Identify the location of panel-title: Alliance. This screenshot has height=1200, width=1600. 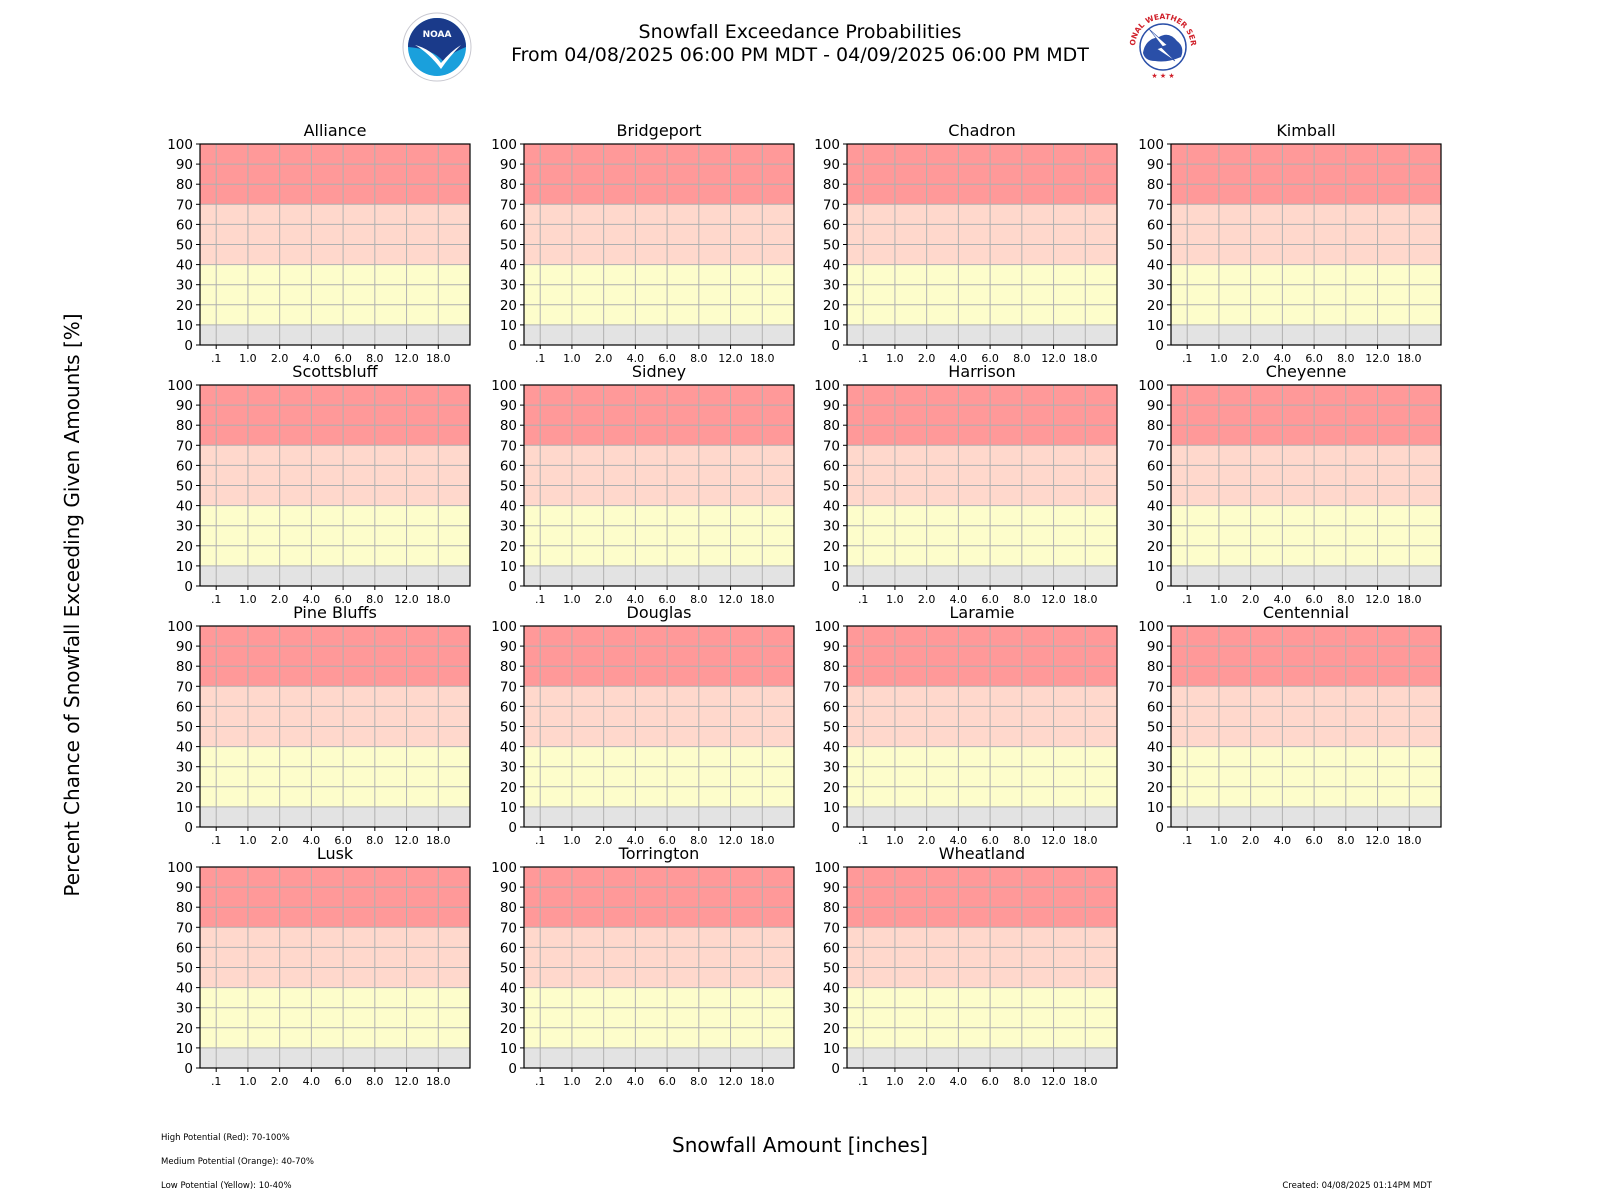
(335, 130).